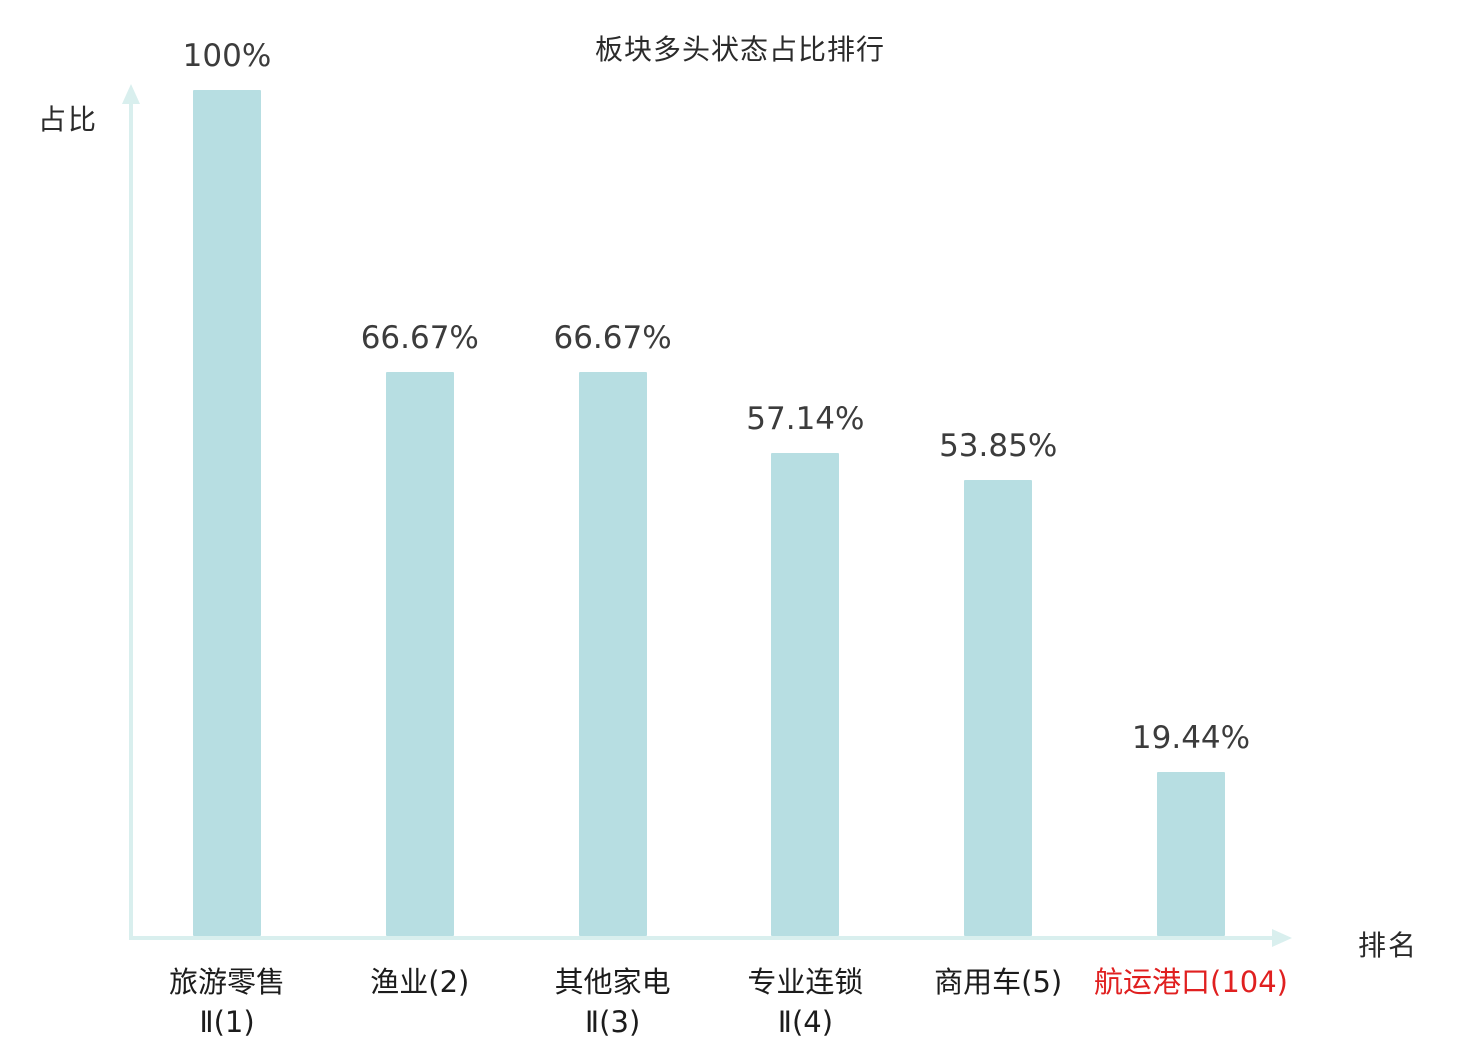 This screenshot has height=1040, width=1480. Describe the element at coordinates (226, 982) in the screenshot. I see `bar-category-label-line: 旅游零售` at that location.